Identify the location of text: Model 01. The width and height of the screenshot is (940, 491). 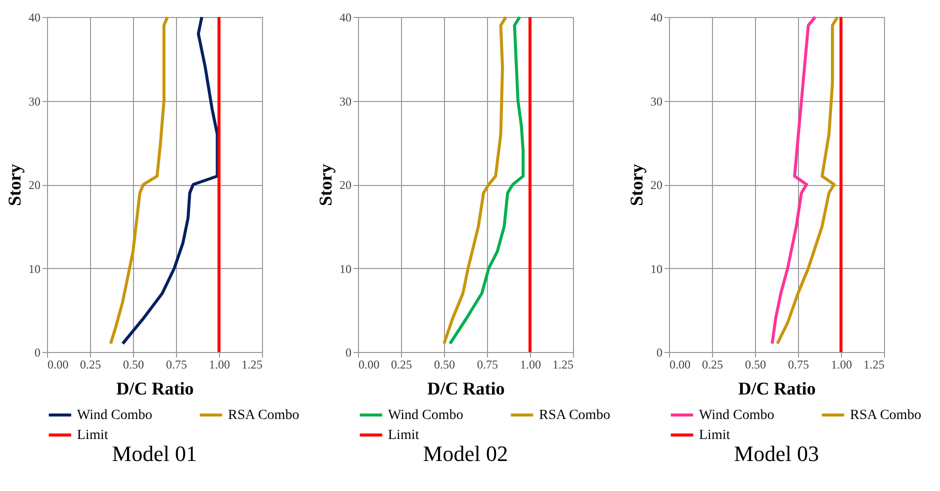
(154, 453).